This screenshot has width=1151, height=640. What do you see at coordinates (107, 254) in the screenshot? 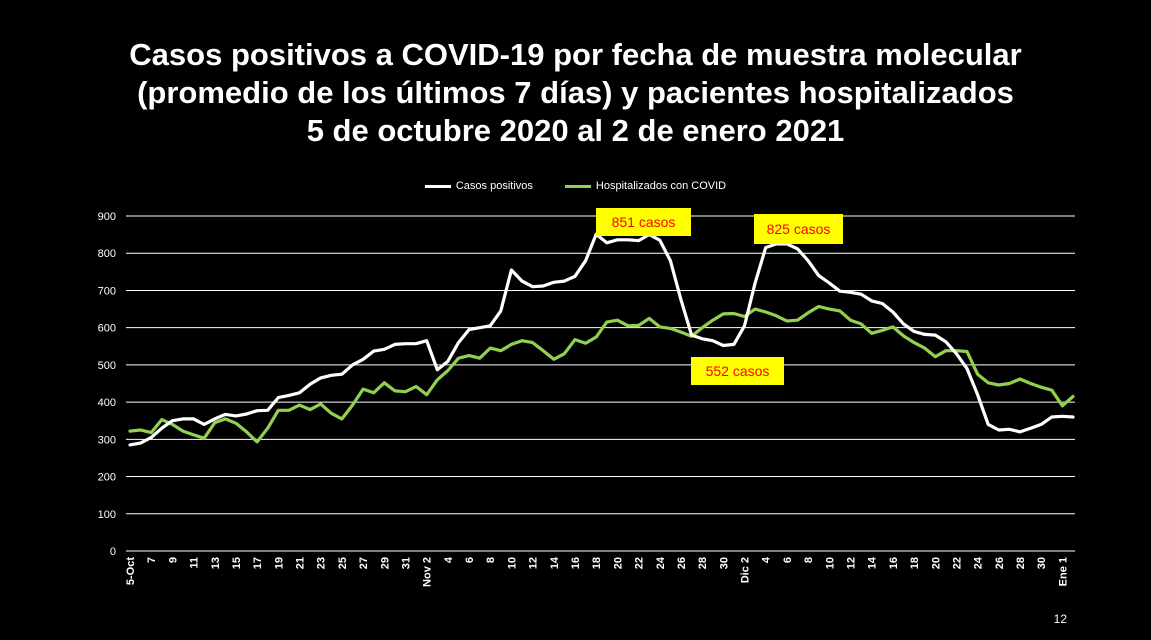
I see `y-tick-label: 800` at bounding box center [107, 254].